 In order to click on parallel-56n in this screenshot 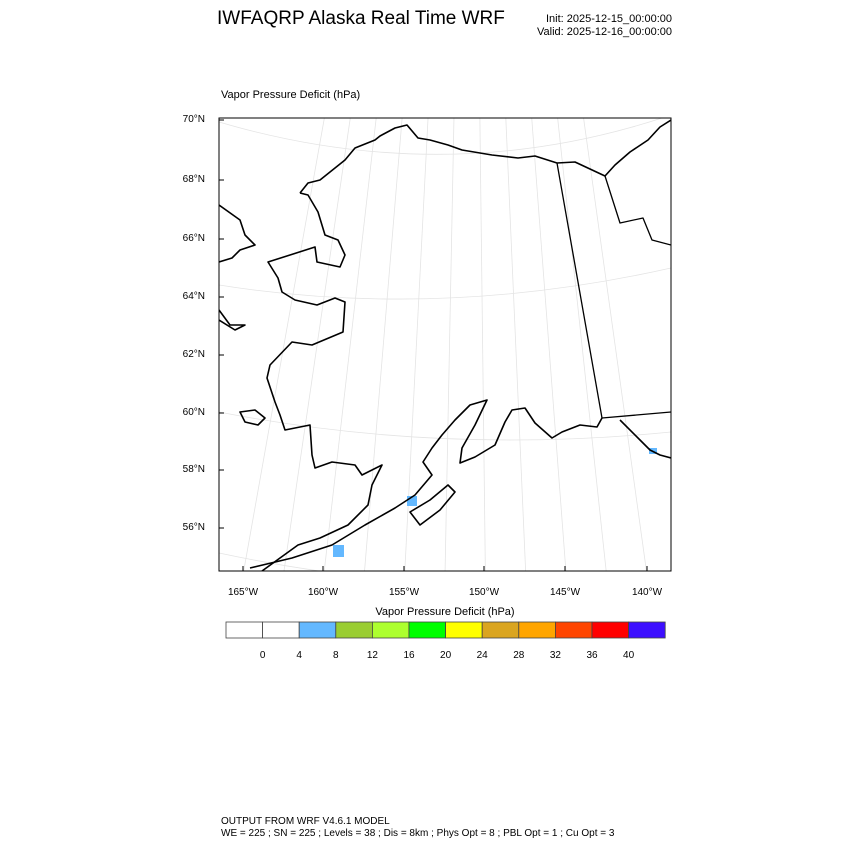, I will do `click(270, 561)`.